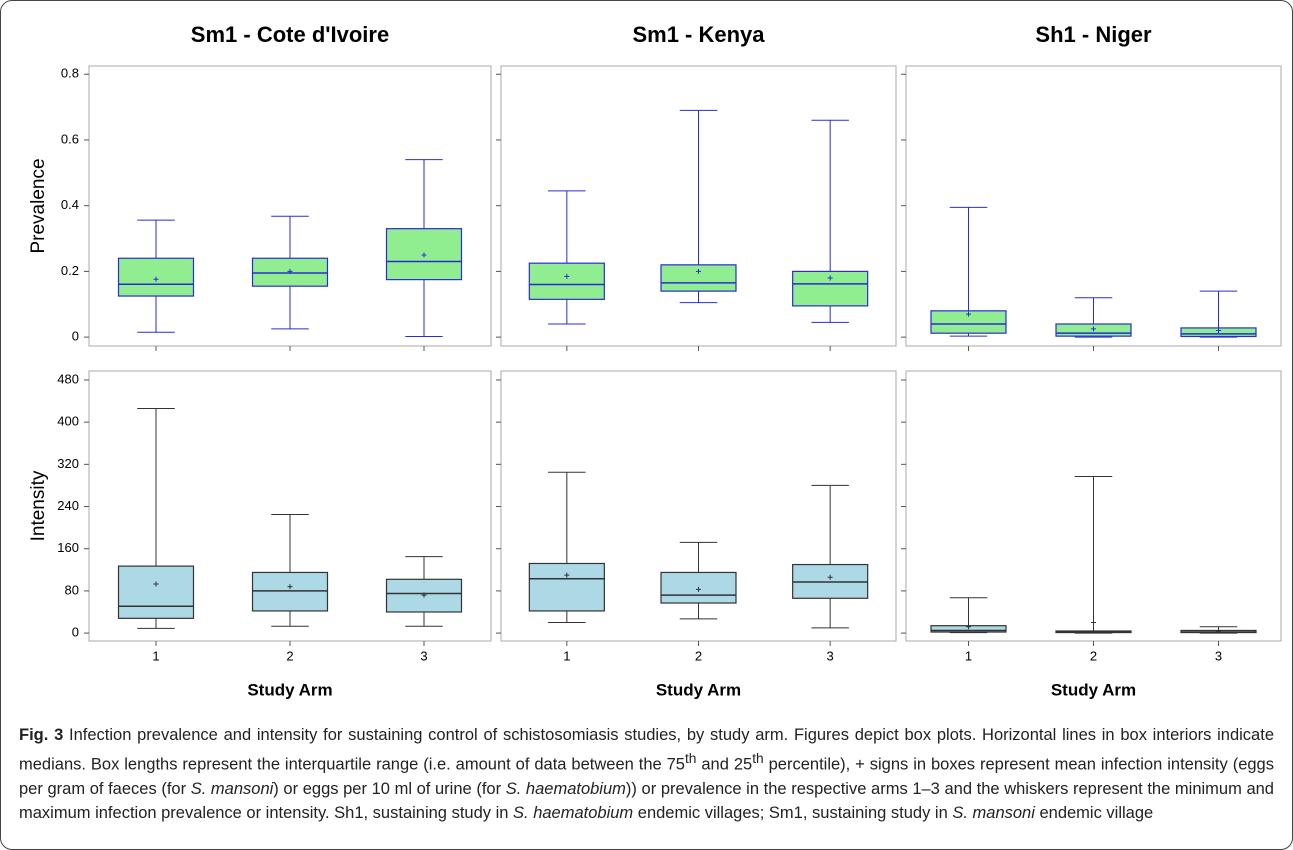 The width and height of the screenshot is (1293, 850). I want to click on y-tick-label: 160, so click(68, 547).